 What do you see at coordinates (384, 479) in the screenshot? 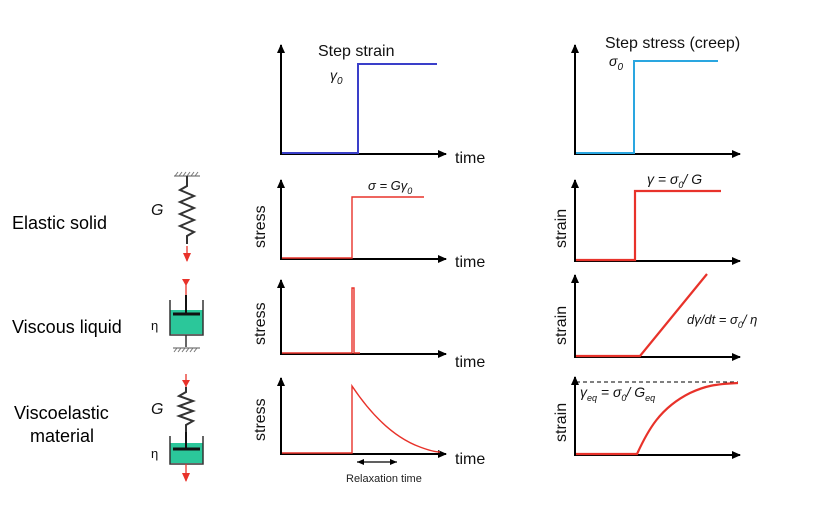
I see `relaxation-time-label: Relaxation time` at bounding box center [384, 479].